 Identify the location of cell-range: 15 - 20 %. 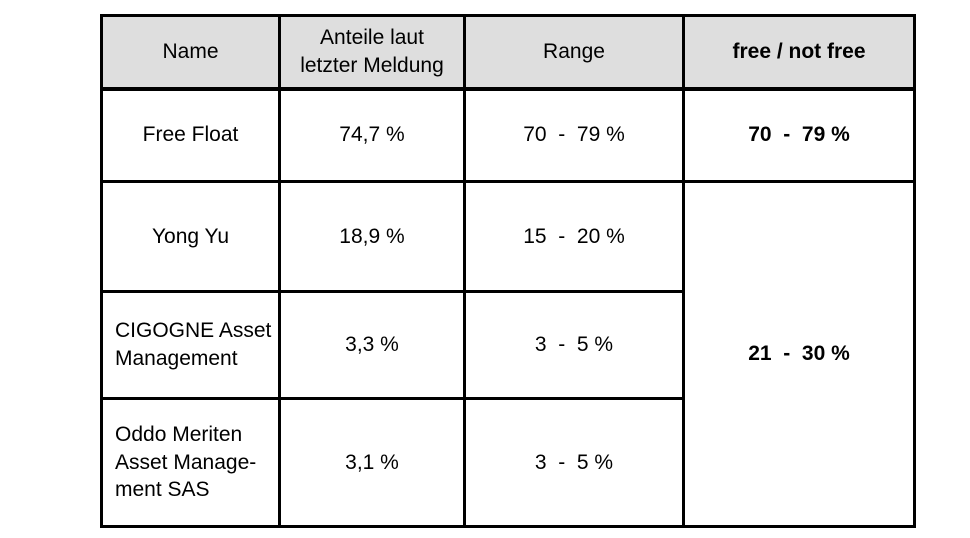
(574, 236).